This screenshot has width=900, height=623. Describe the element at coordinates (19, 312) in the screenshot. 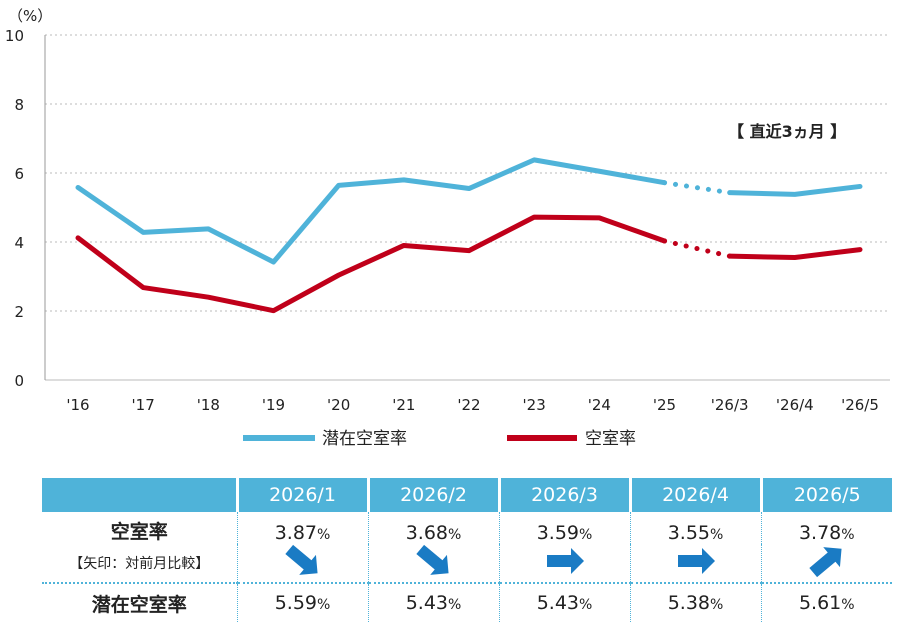

I see `y-tick-label: 2` at that location.